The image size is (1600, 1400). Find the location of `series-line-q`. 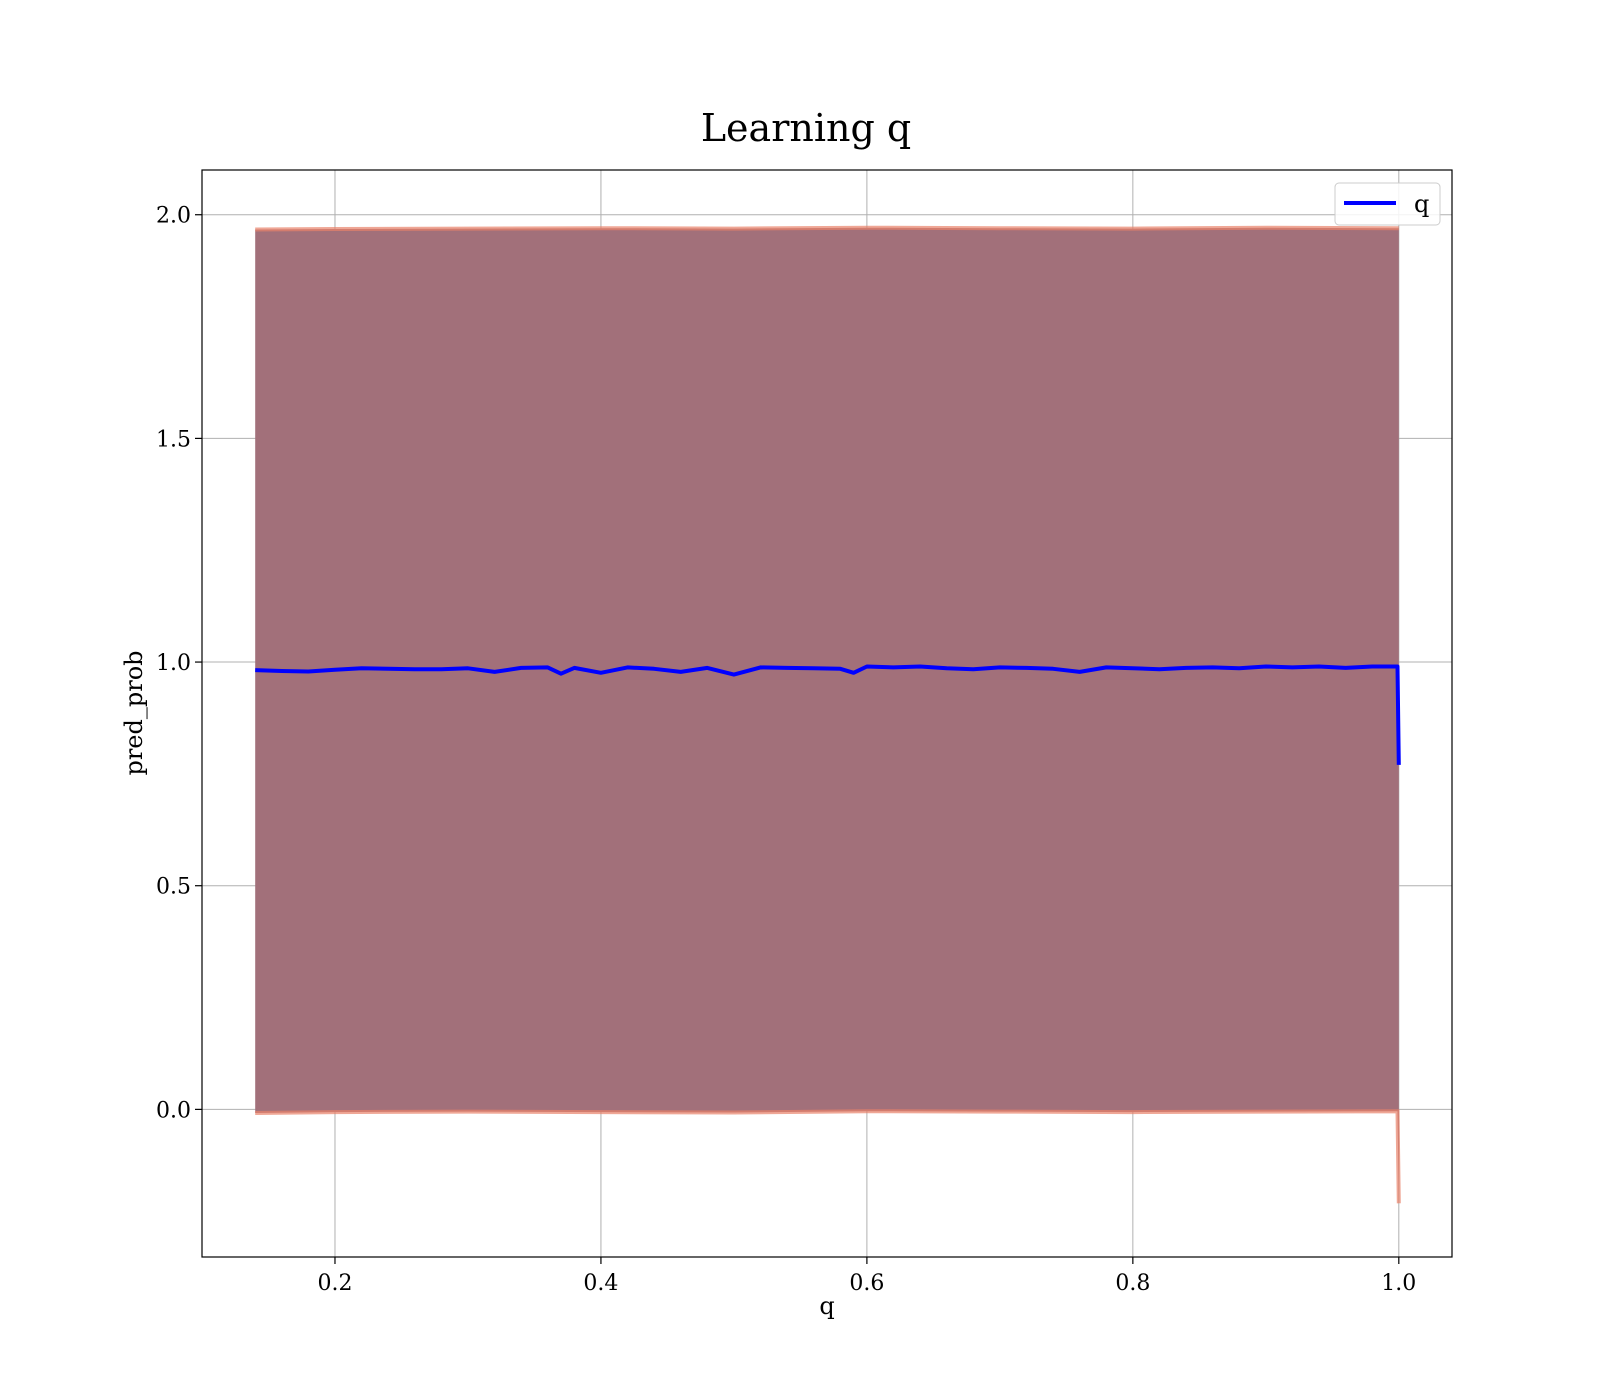

series-line-q is located at coordinates (828, 714).